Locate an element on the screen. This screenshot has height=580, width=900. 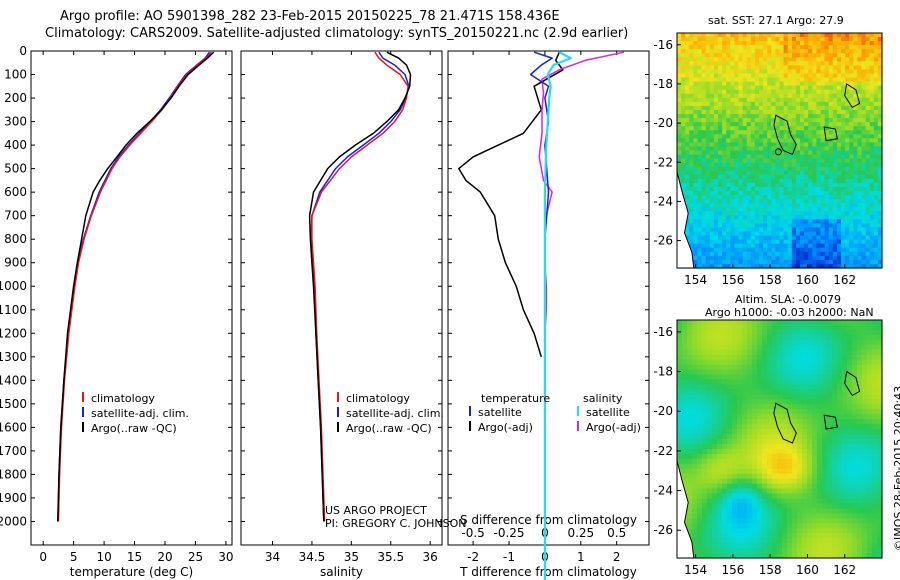
y-tick-label: 1300 is located at coordinates (13, 357).